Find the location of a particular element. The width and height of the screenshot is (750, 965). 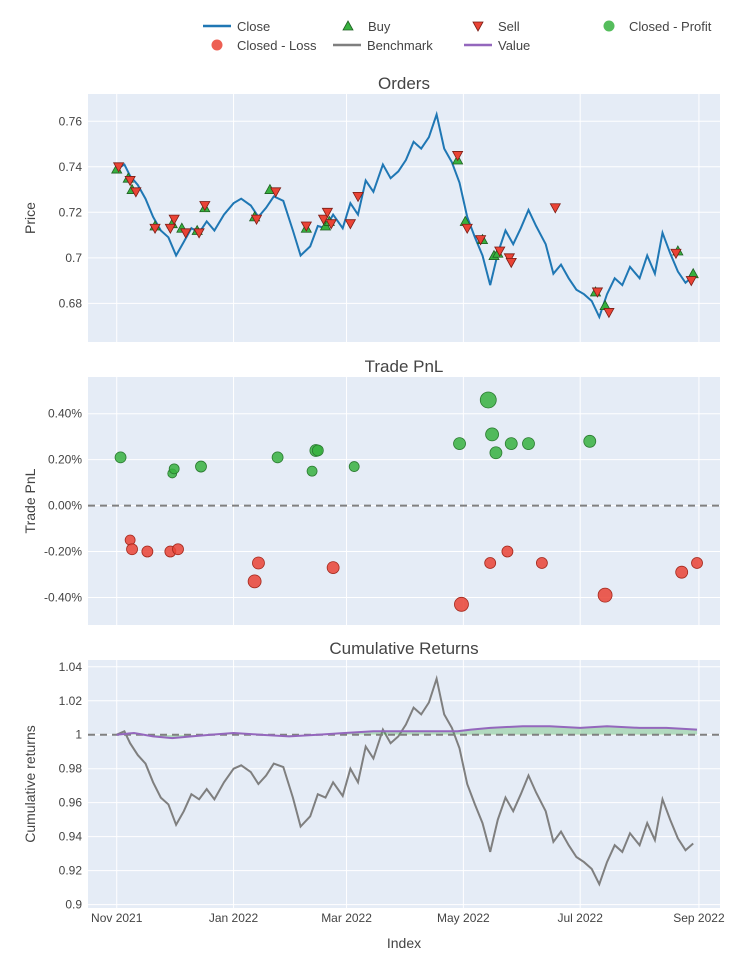

legend-buy: Buy is located at coordinates (366, 26).